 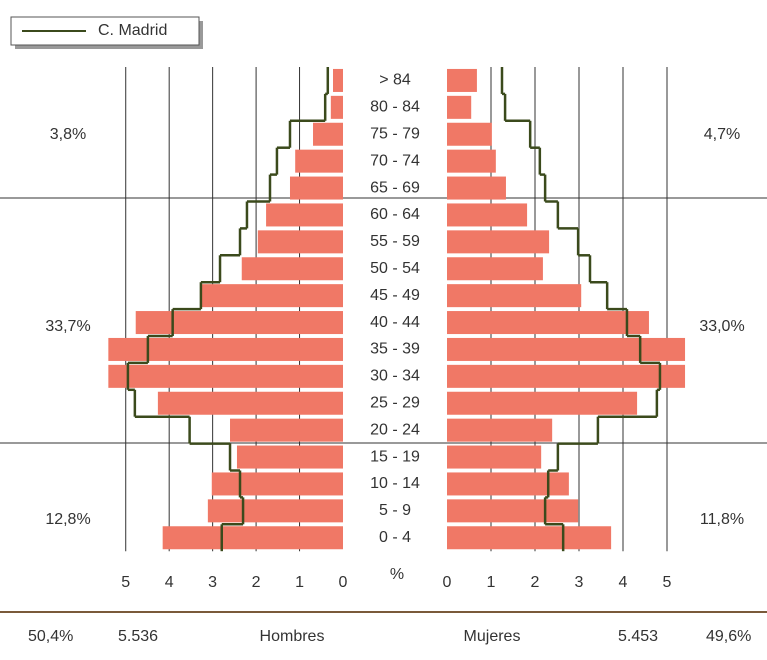 What do you see at coordinates (292, 636) in the screenshot?
I see `series-name: Hombres` at bounding box center [292, 636].